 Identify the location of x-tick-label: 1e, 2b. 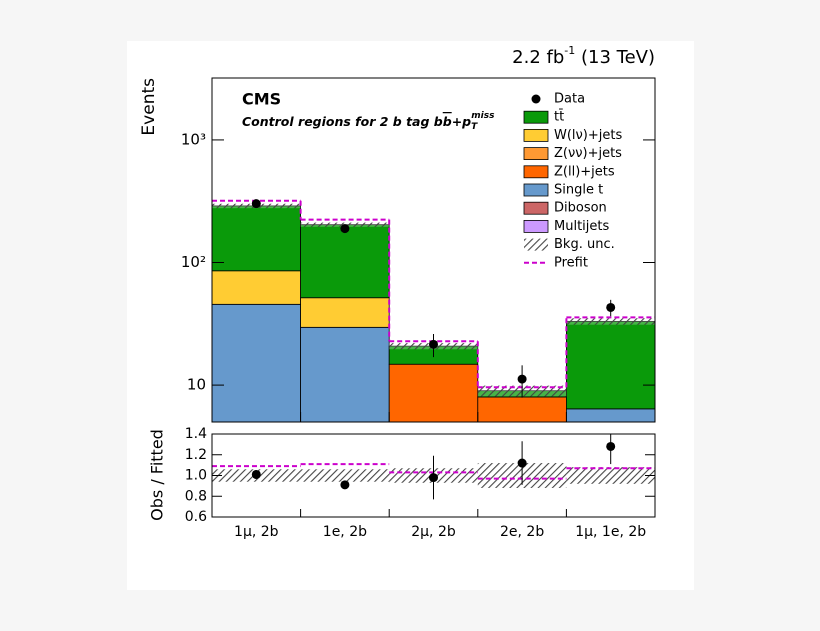
(345, 532).